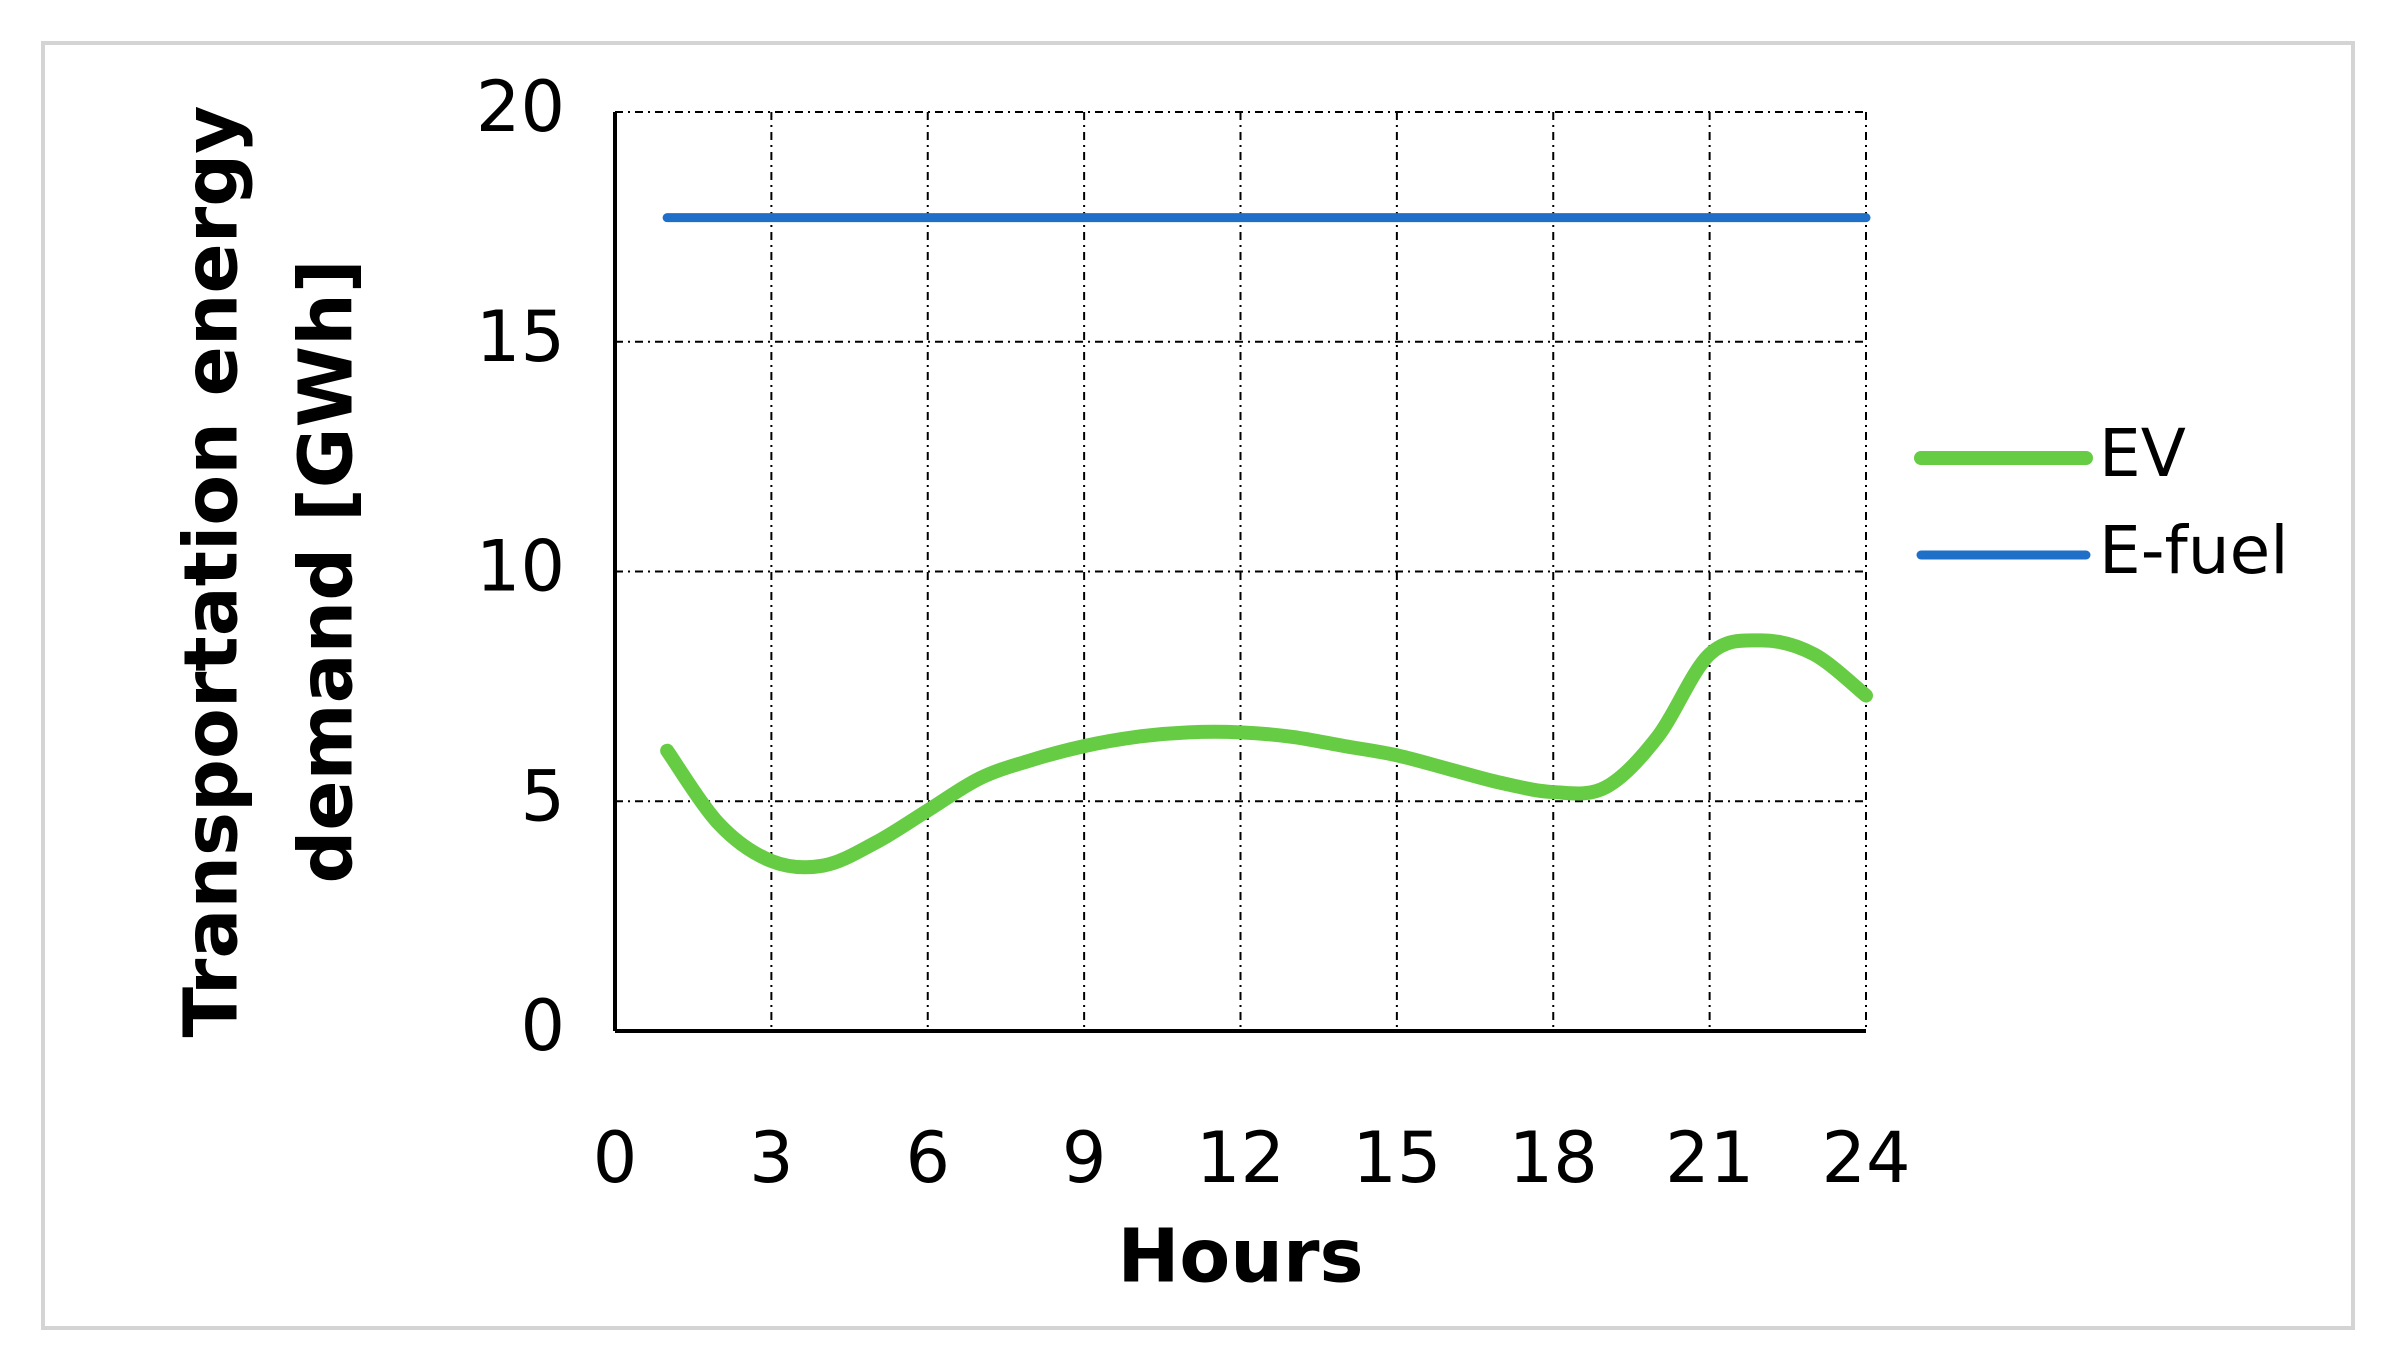  Describe the element at coordinates (771, 1158) in the screenshot. I see `x-tick-label: 3` at that location.